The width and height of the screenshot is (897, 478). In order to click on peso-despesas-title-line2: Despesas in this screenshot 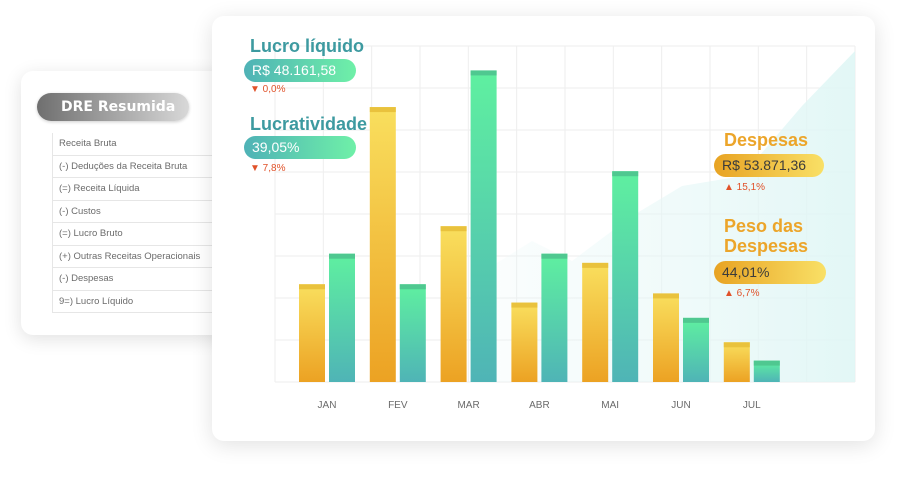, I will do `click(766, 246)`.